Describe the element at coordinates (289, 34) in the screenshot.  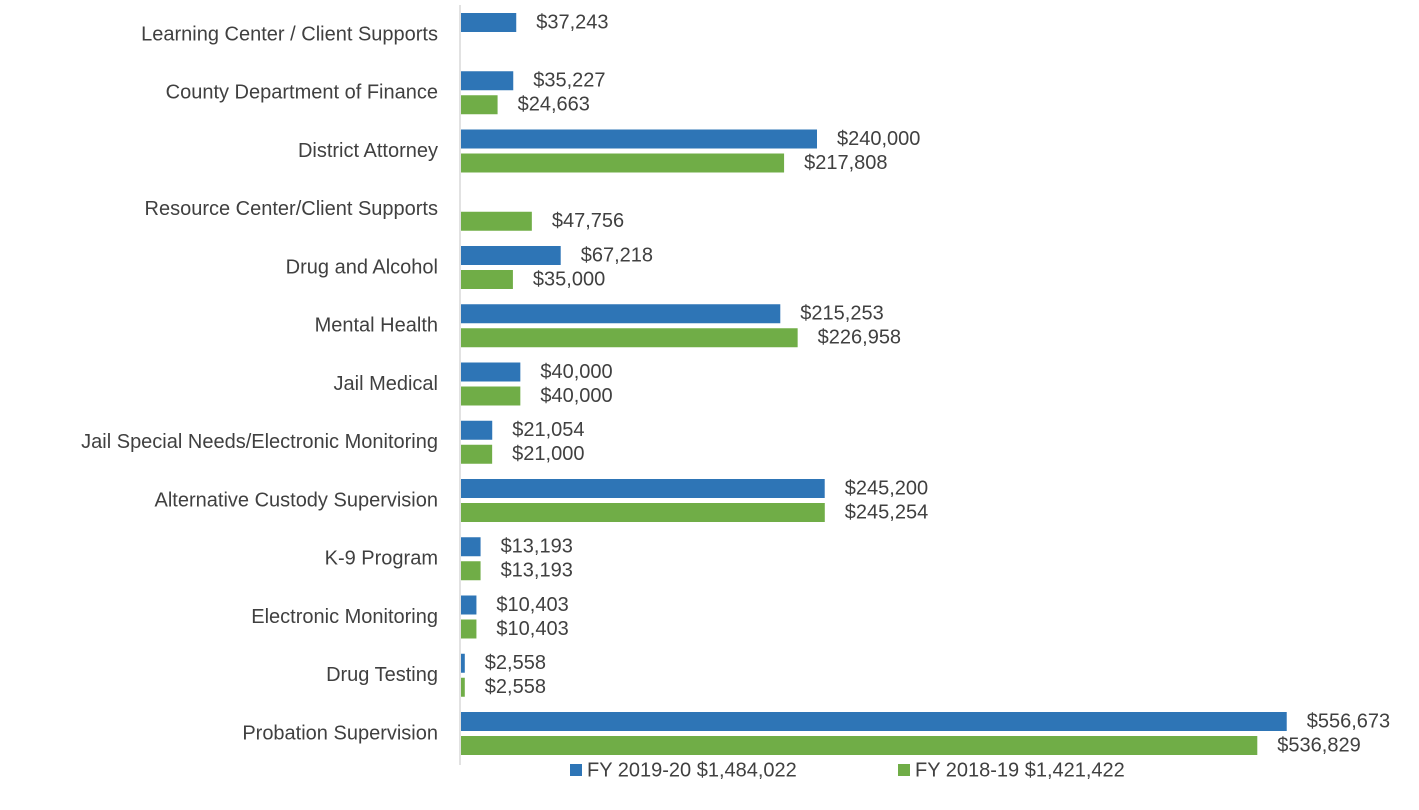
I see `category-label: Learning Center / Client Supports` at that location.